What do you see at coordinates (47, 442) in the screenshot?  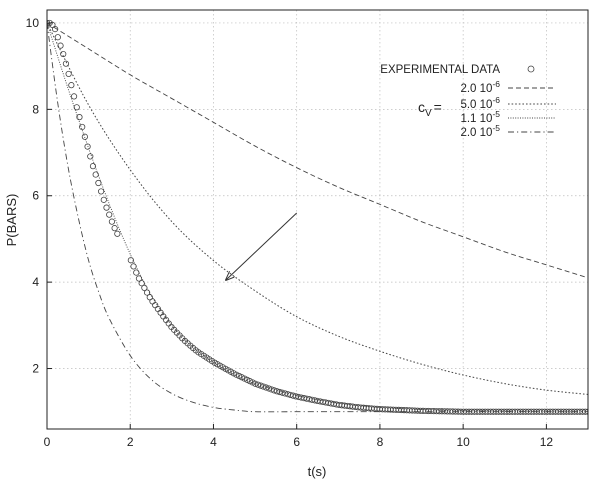 I see `x-tick-label: 0` at bounding box center [47, 442].